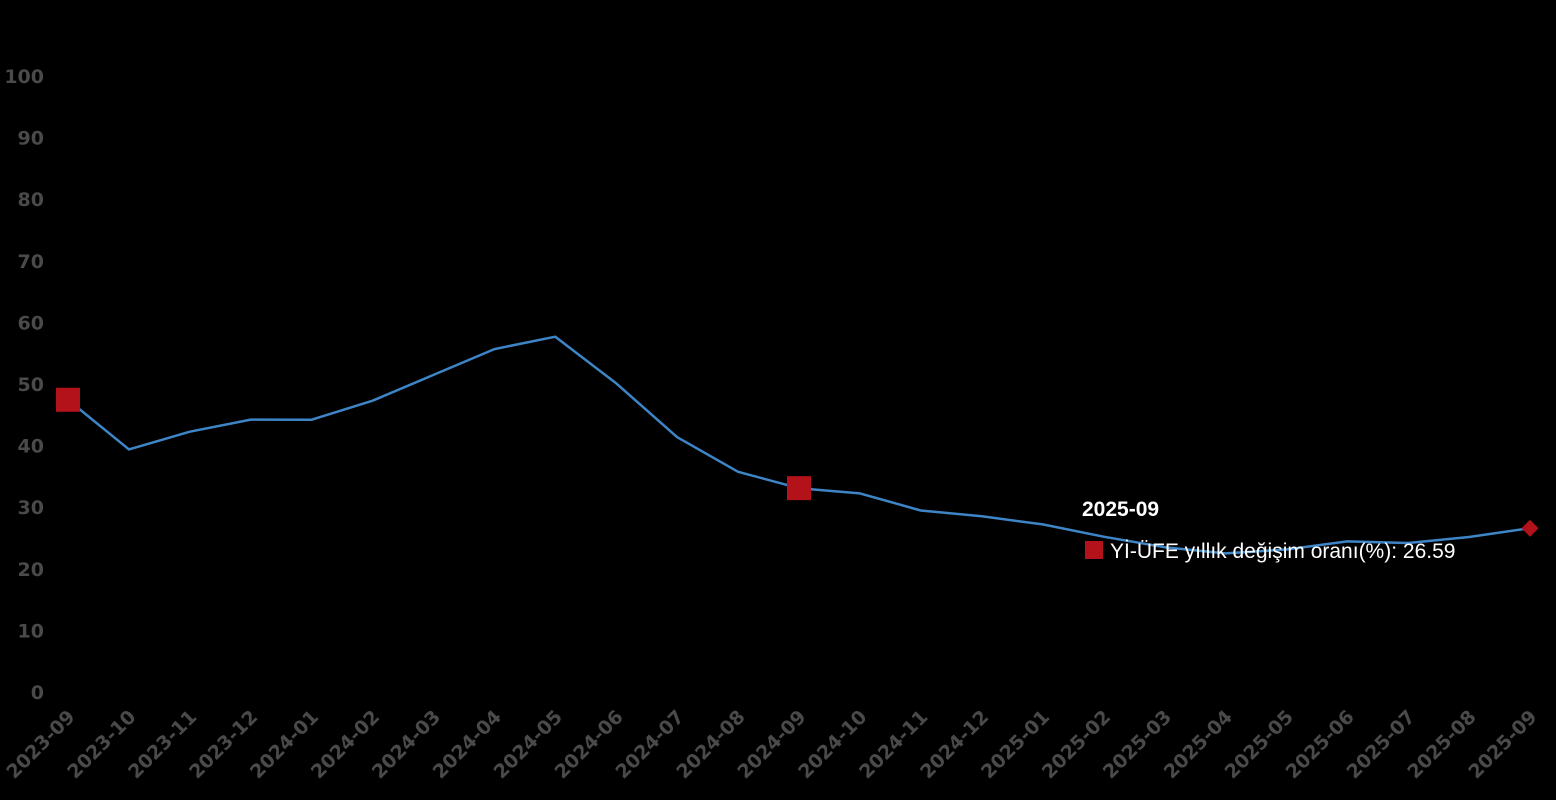  What do you see at coordinates (31, 139) in the screenshot?
I see `y-tick-label: 90` at bounding box center [31, 139].